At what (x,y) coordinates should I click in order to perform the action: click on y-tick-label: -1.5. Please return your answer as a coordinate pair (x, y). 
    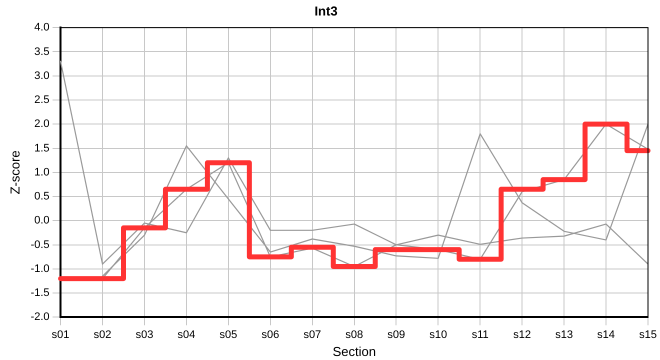
    Looking at the image, I should click on (40, 293).